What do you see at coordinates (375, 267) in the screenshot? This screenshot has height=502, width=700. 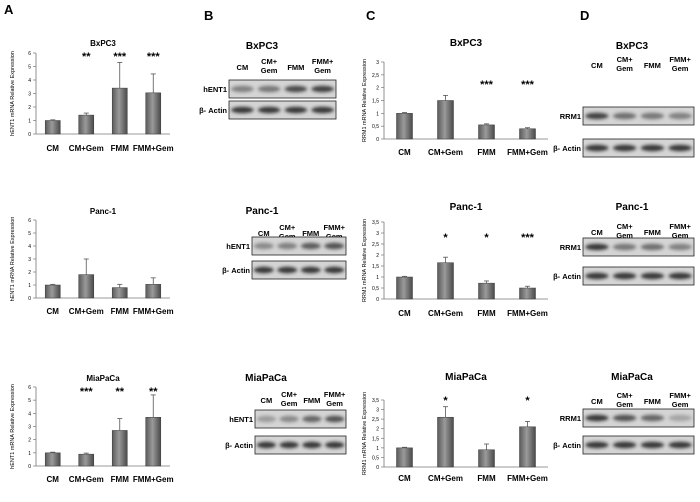 I see `y-tick-label: 1,5` at bounding box center [375, 267].